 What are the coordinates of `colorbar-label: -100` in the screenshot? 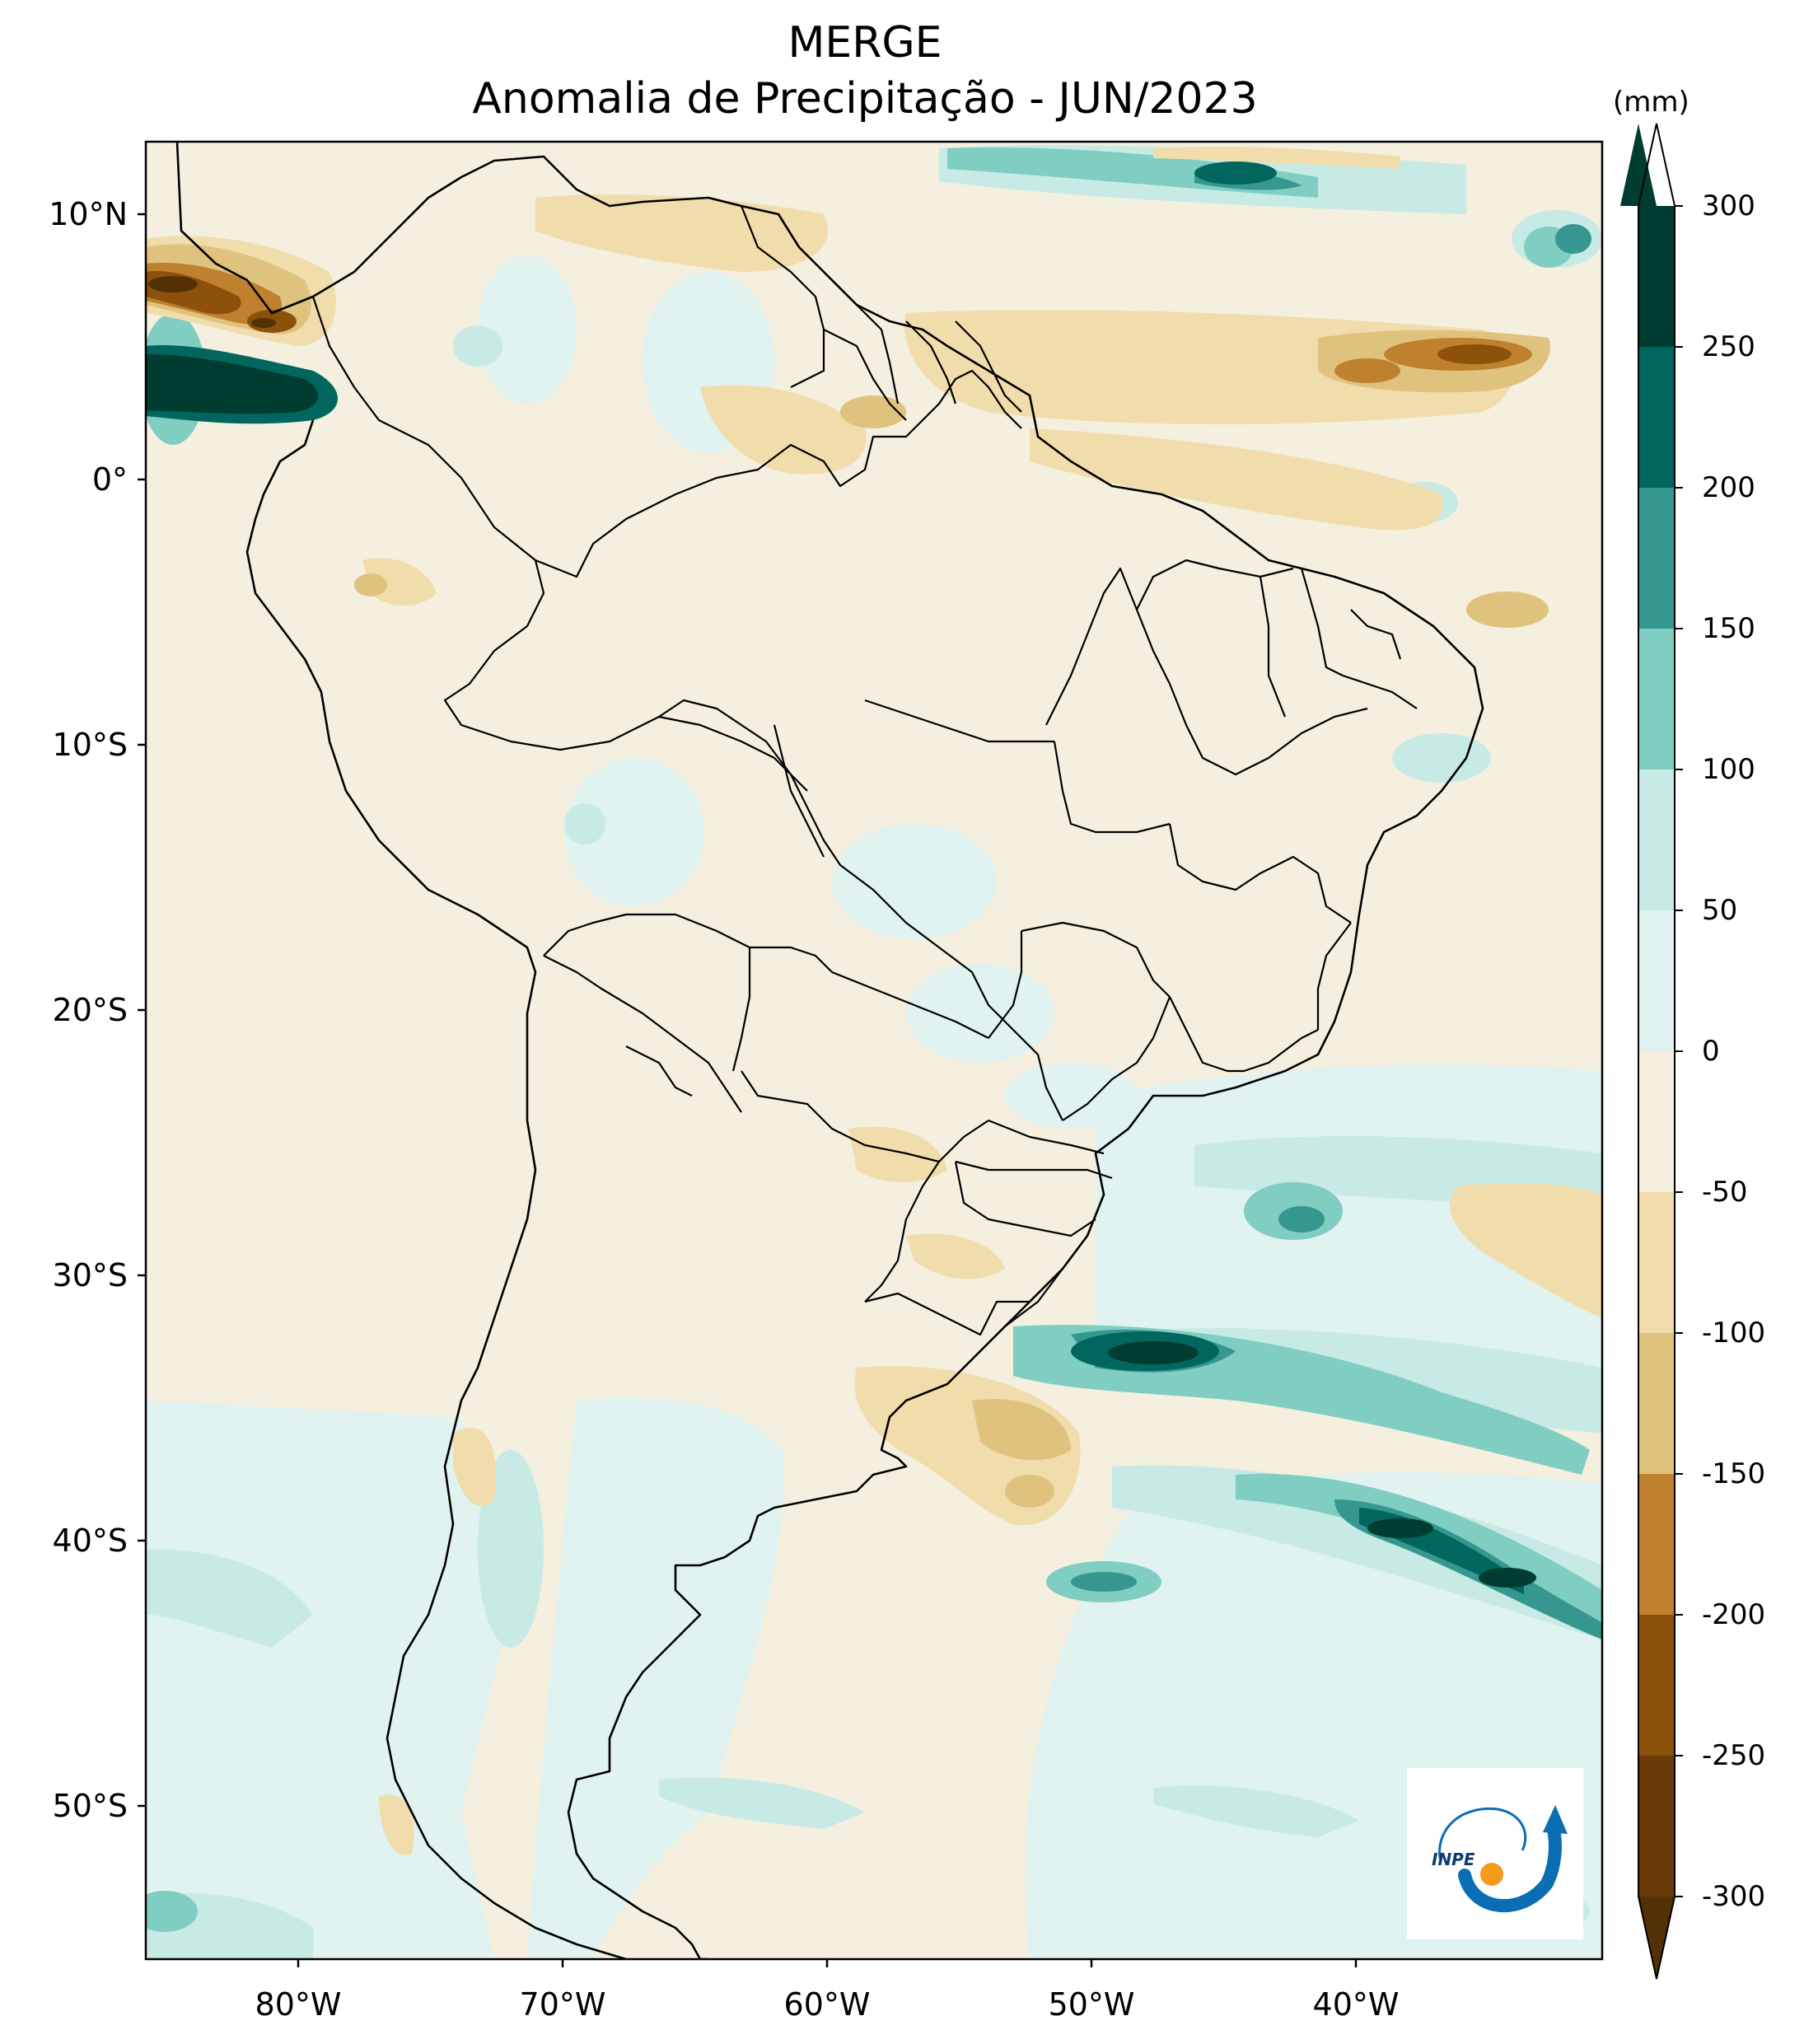 It's located at (1734, 1333).